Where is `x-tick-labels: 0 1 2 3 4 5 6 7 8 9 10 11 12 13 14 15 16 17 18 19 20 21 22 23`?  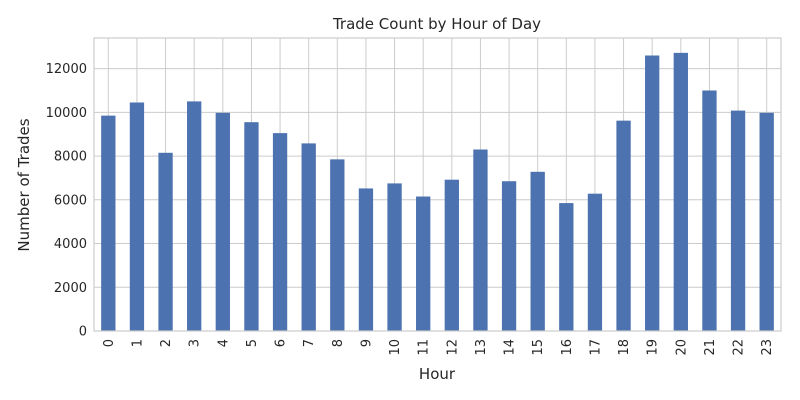
x-tick-labels: 0 1 2 3 4 5 6 7 8 9 10 11 12 13 14 15 16 17 18 19 20 21 22 23 is located at coordinates (438, 347).